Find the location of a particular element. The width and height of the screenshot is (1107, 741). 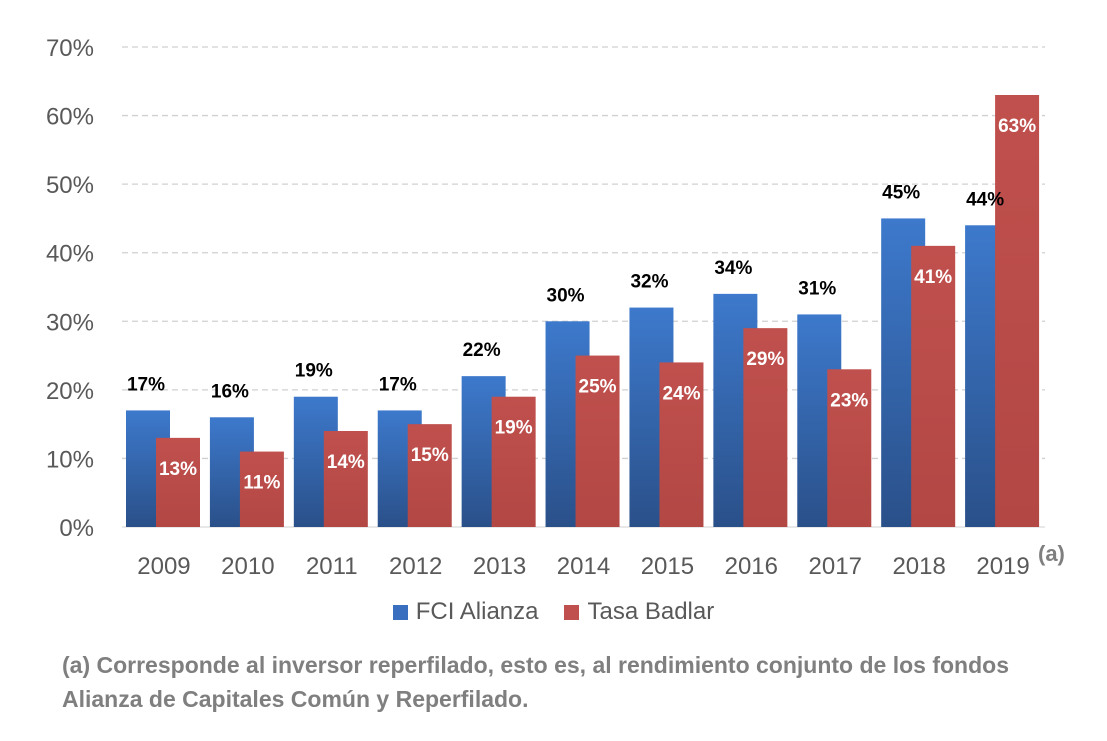

data-label-tasa-badlar: 14% is located at coordinates (346, 462).